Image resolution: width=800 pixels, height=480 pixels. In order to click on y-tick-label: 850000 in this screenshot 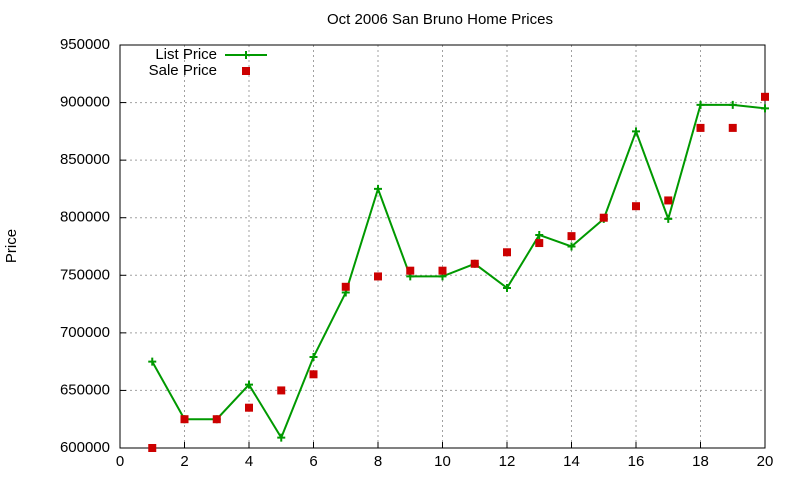, I will do `click(85, 159)`.